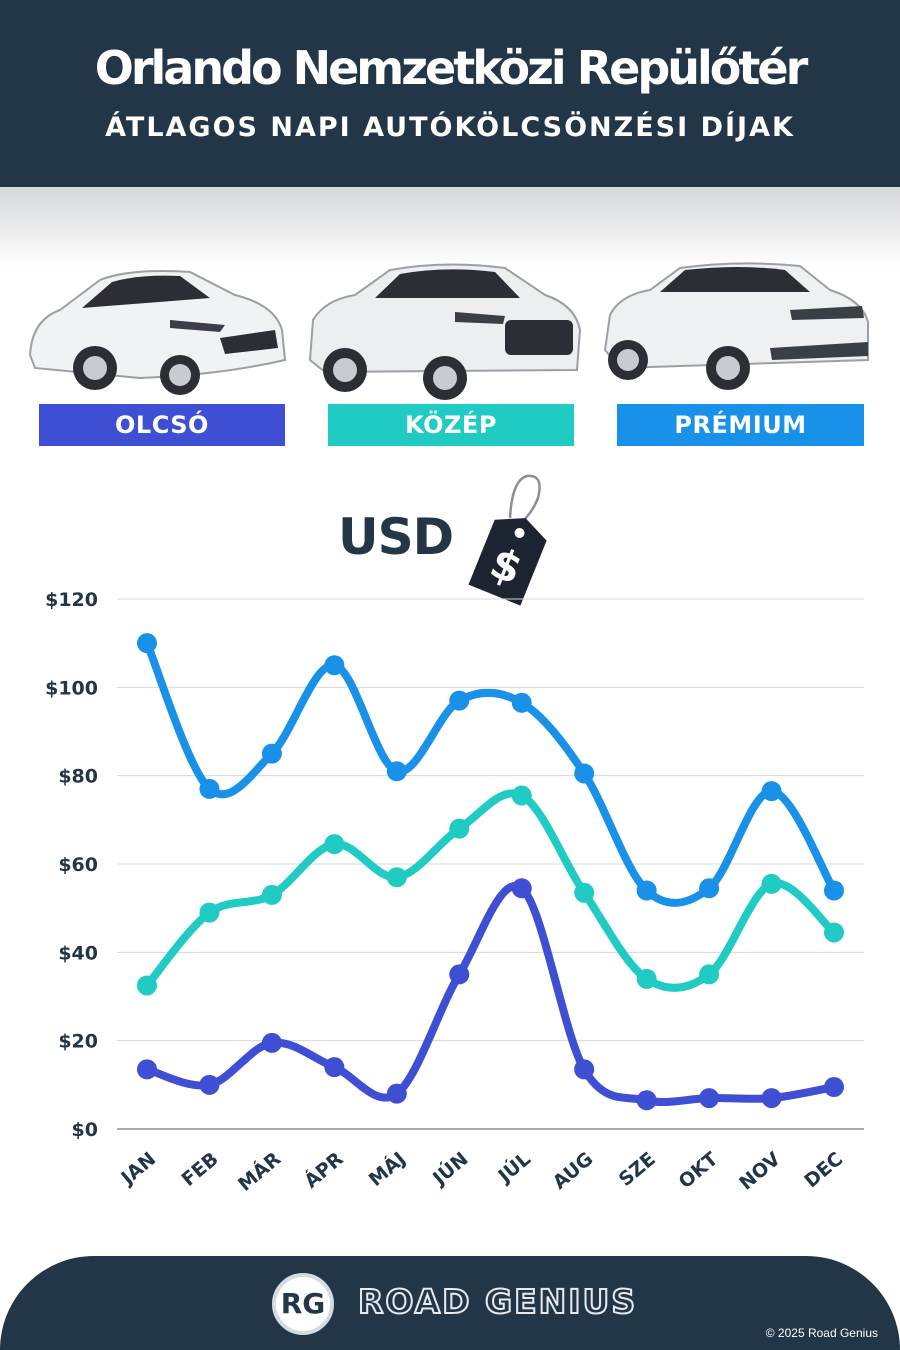  I want to click on y-tick-label: $0, so click(85, 1130).